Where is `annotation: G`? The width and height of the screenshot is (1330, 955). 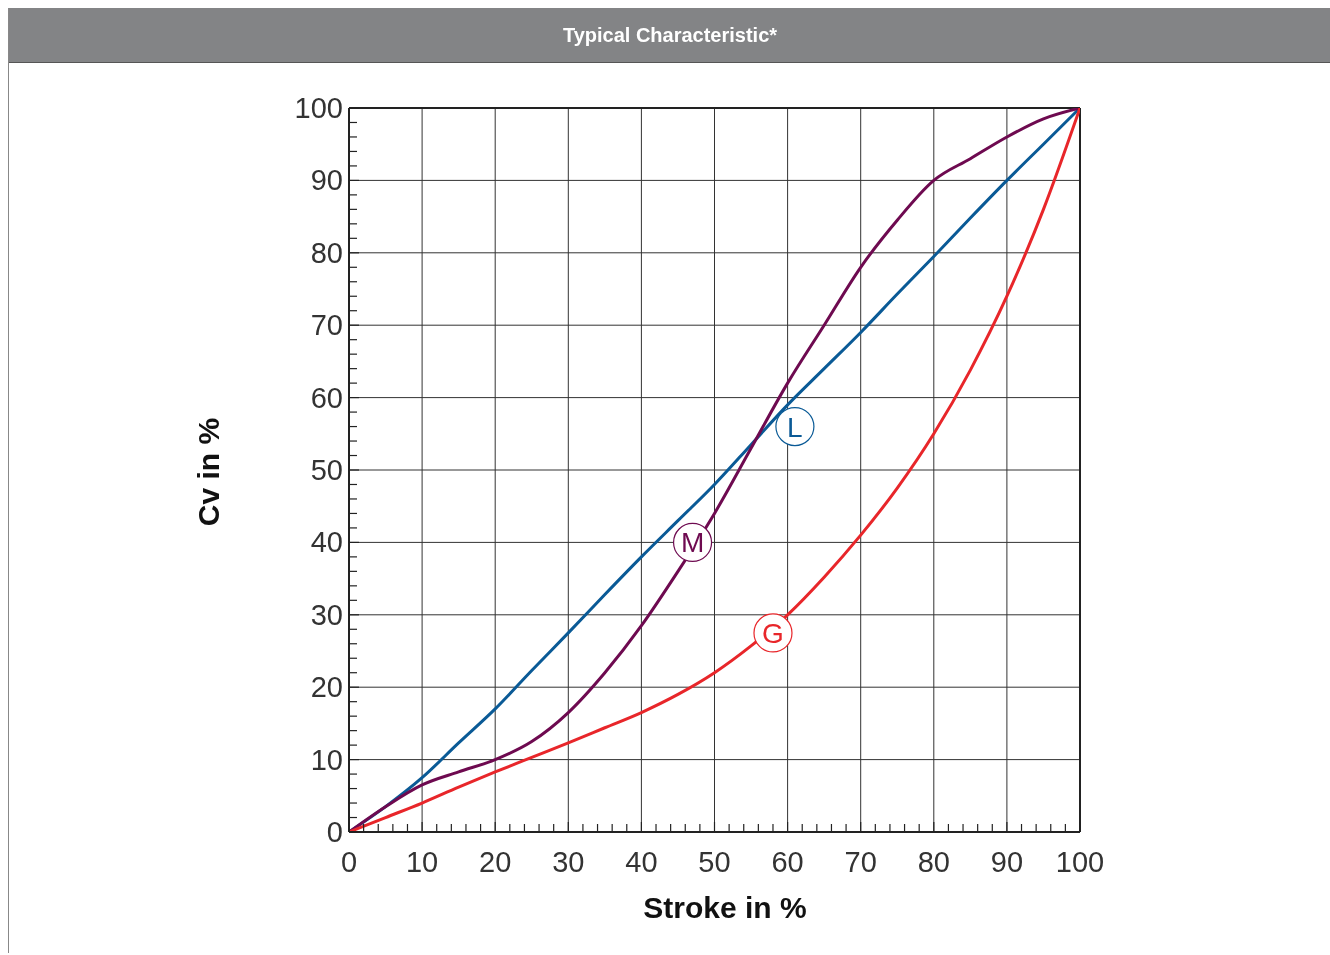 annotation: G is located at coordinates (773, 633).